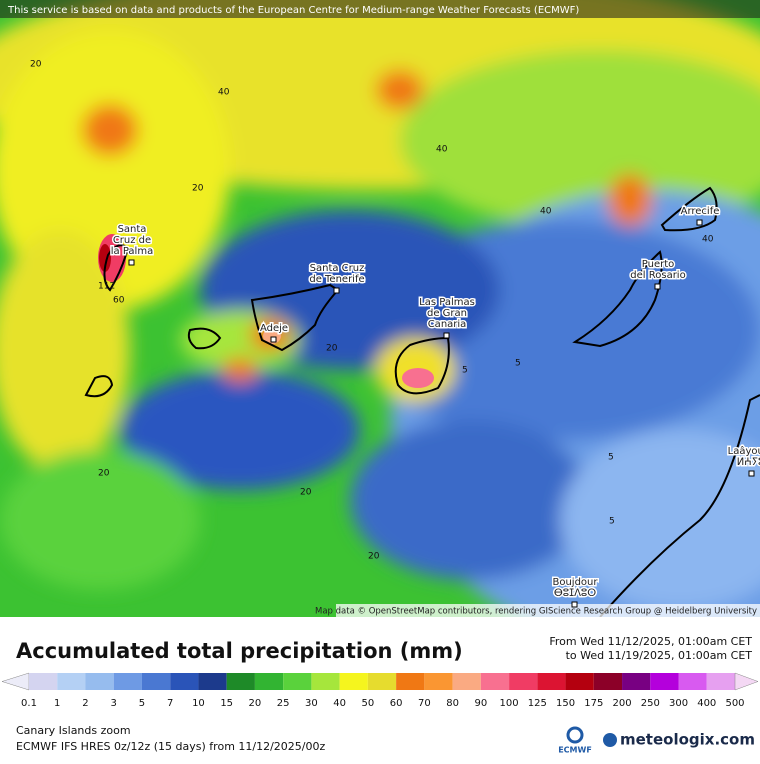 The height and width of the screenshot is (764, 760). I want to click on colorbar-label: 300, so click(678, 703).